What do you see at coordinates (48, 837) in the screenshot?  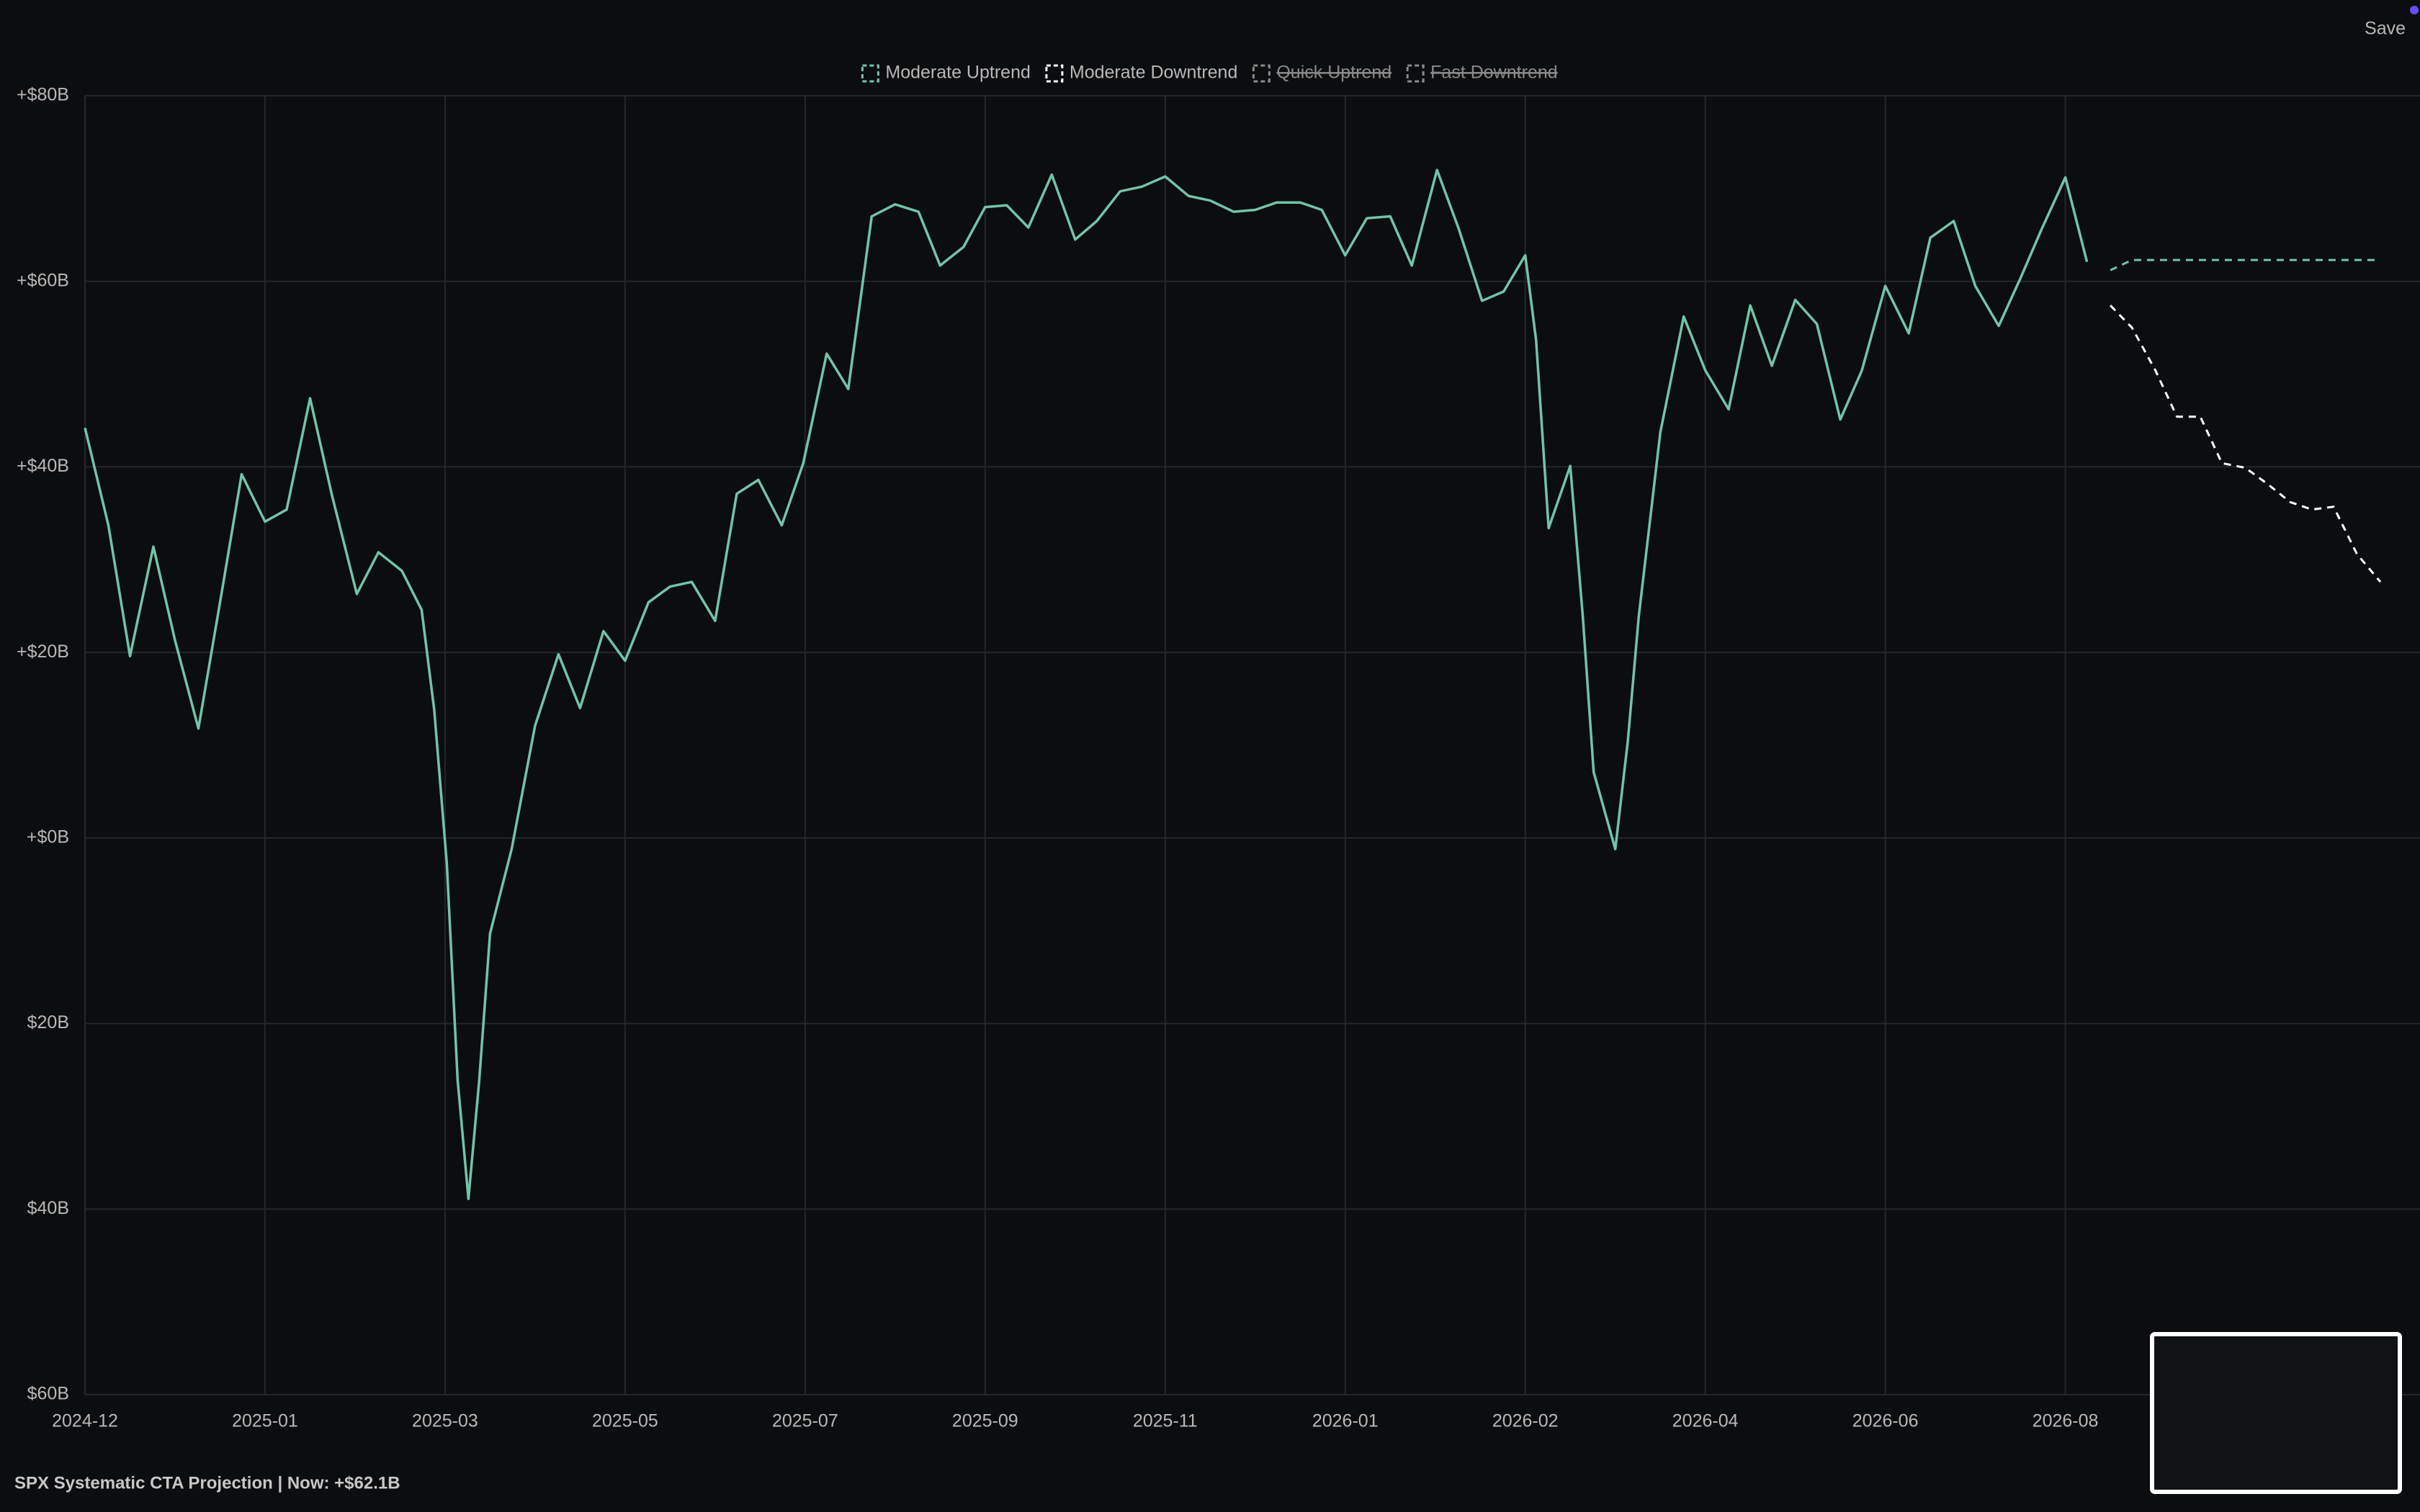 I see `y-tick-label: +$0B` at bounding box center [48, 837].